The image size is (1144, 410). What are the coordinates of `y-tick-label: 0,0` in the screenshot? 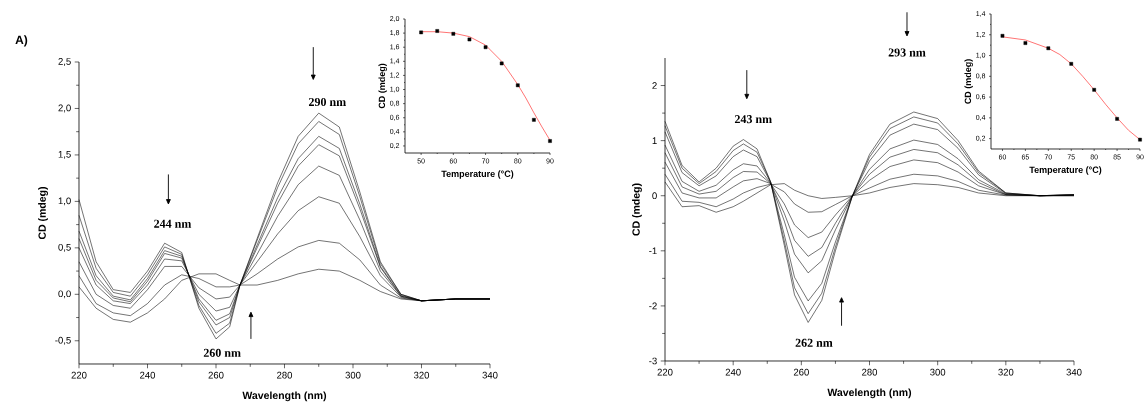 It's located at (64, 294).